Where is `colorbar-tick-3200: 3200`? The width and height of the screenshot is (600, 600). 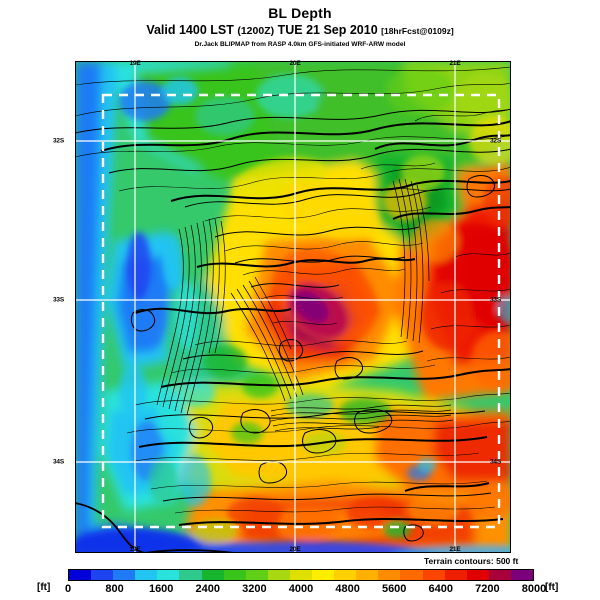 colorbar-tick-3200: 3200 is located at coordinates (254, 589).